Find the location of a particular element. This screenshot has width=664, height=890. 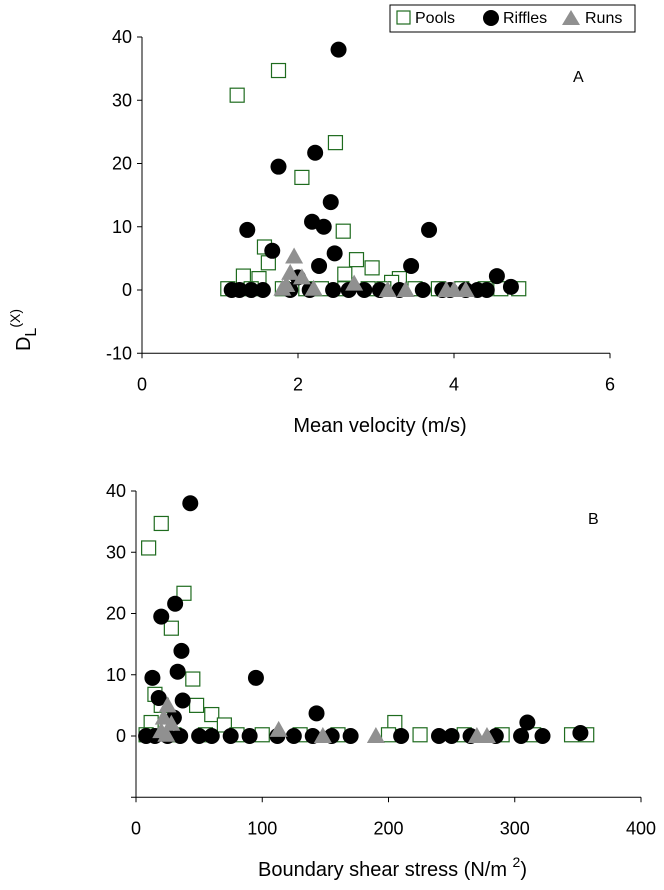

legend-label-riffles: Riffles is located at coordinates (525, 18).